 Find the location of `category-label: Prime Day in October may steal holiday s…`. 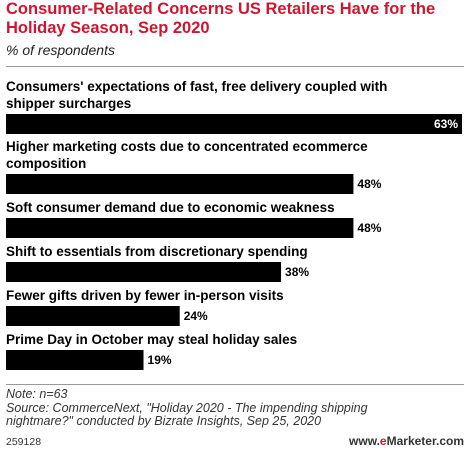

category-label: Prime Day in October may steal holiday s… is located at coordinates (151, 339).